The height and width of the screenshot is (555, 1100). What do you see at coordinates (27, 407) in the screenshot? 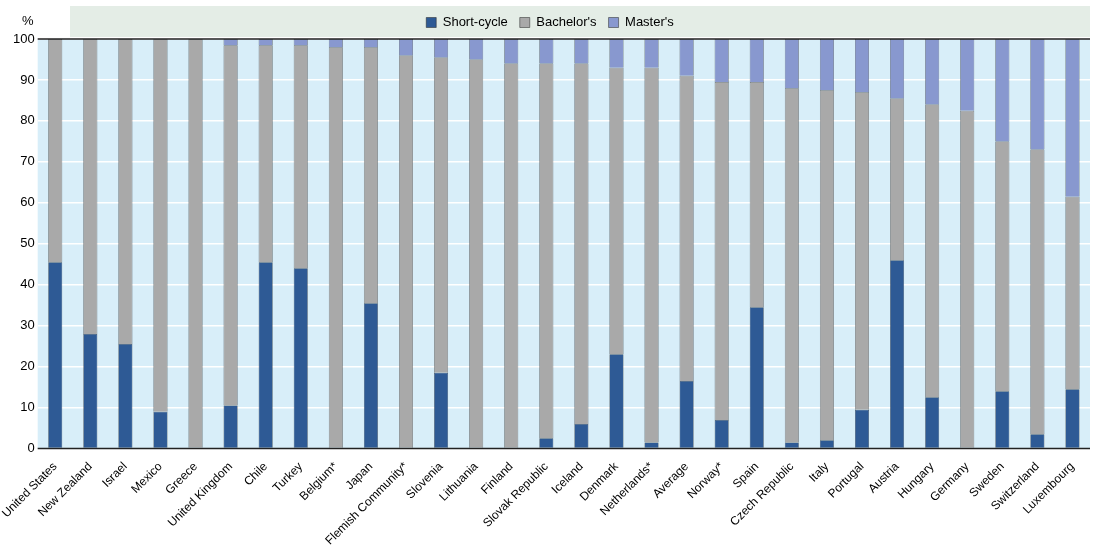
I see `y-tick-label: 10` at bounding box center [27, 407].